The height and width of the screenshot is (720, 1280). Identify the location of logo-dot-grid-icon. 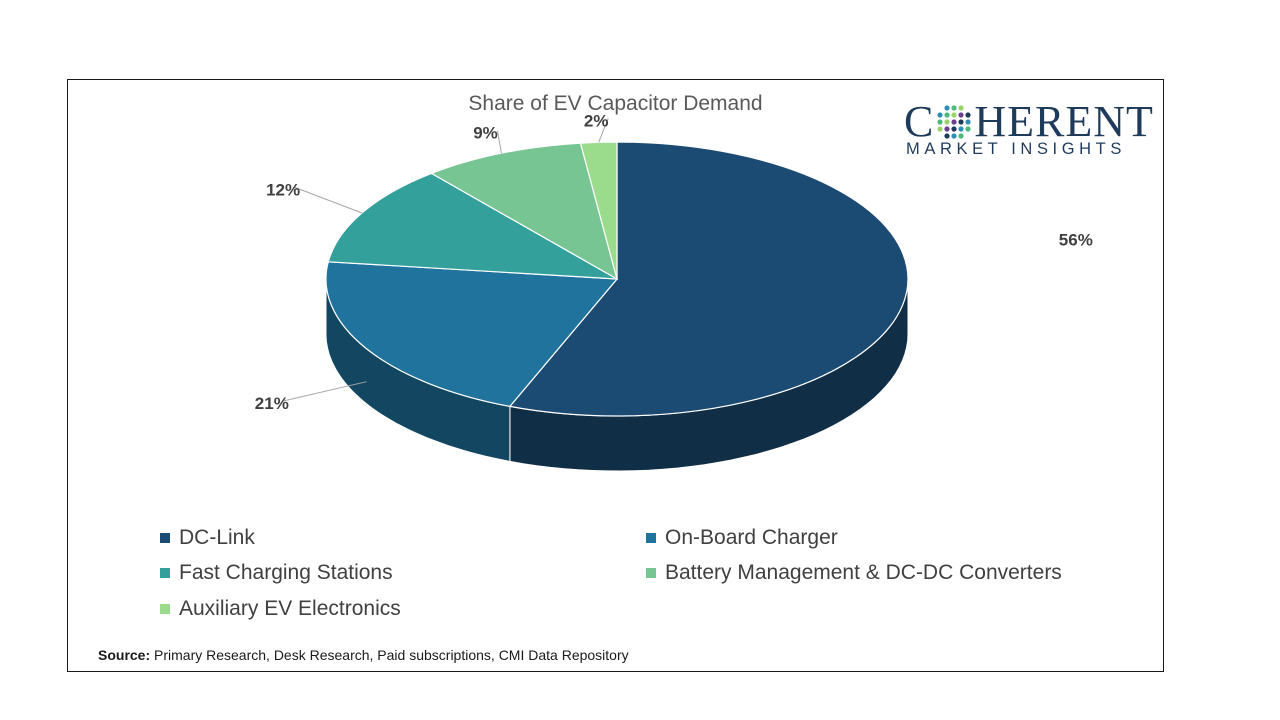
(954, 122).